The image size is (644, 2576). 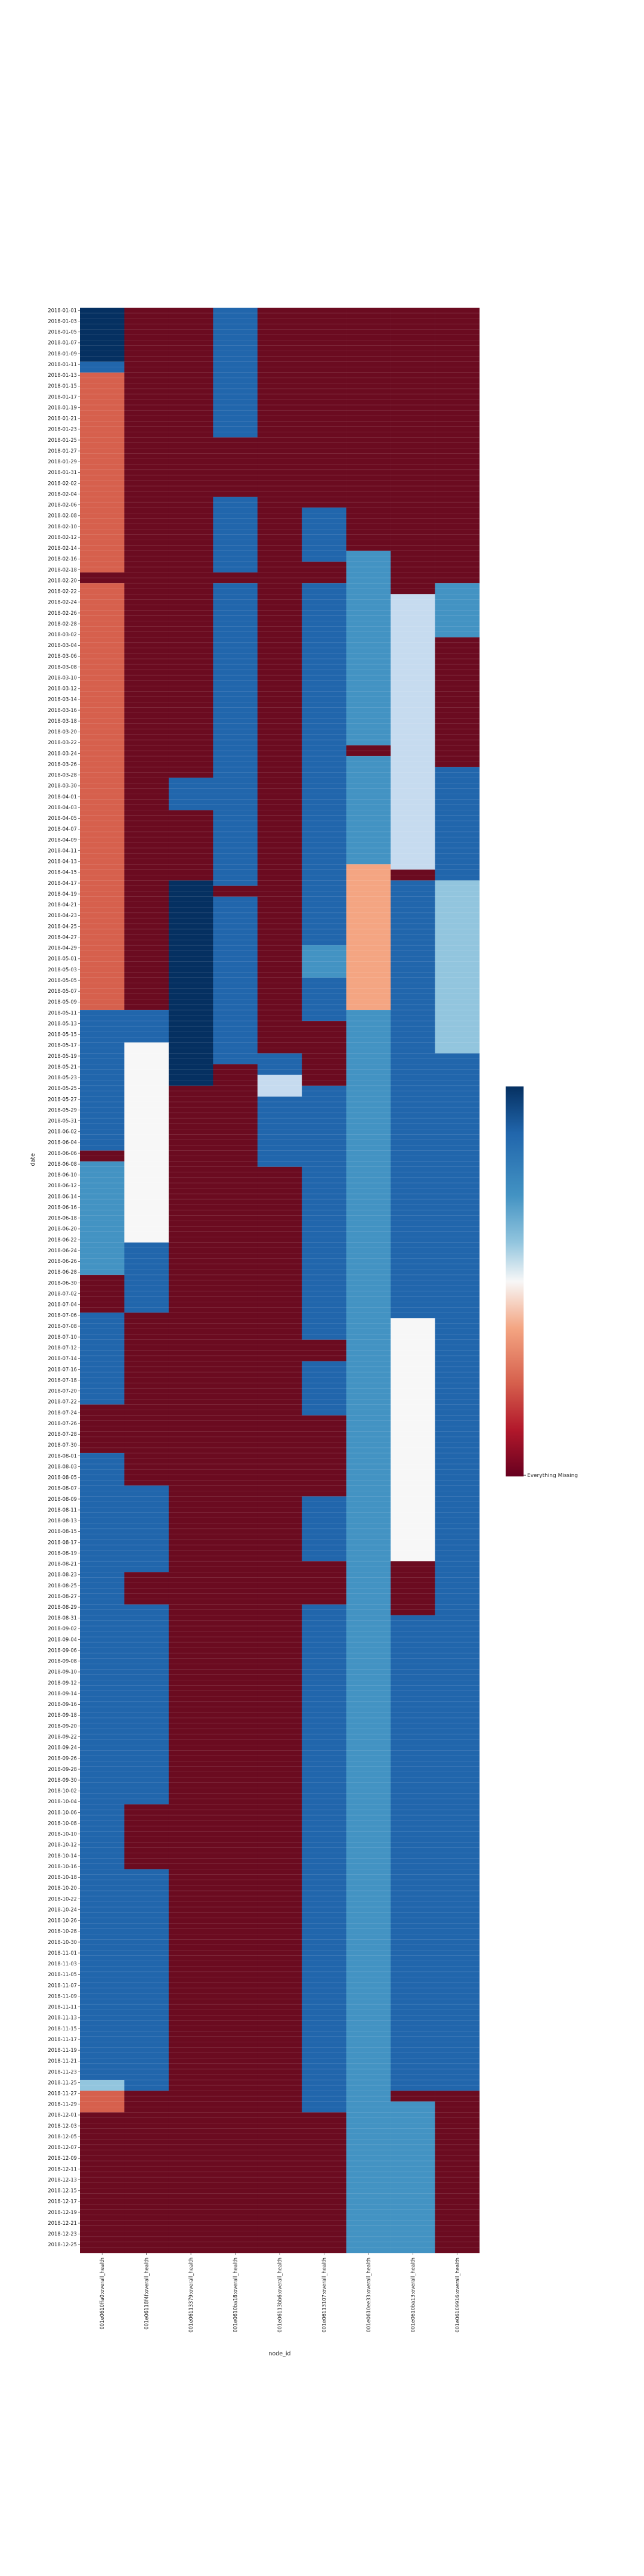 I want to click on y-tick-label: 2018-05-21, so click(x=63, y=1067).